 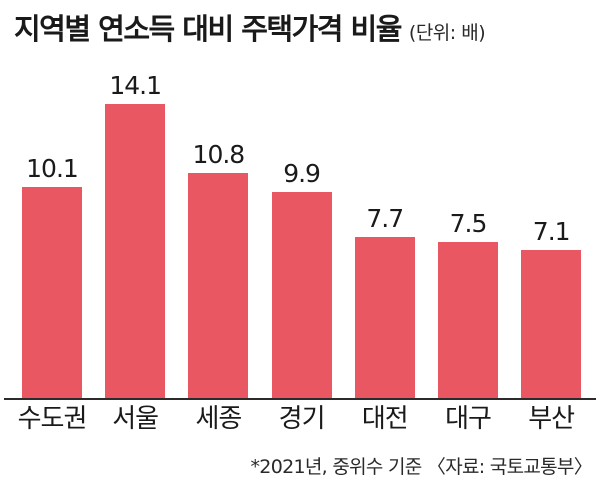 What do you see at coordinates (135, 85) in the screenshot?
I see `value-label: 14.1` at bounding box center [135, 85].